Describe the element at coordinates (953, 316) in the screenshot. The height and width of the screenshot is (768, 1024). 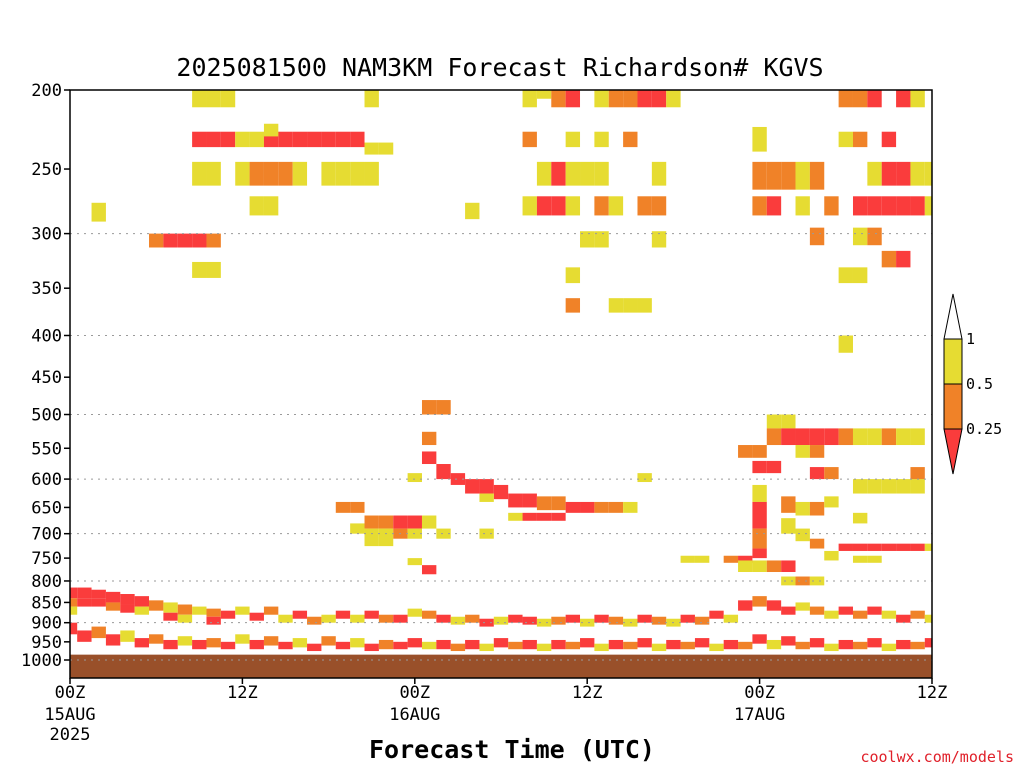
I see `legend-swatch` at that location.